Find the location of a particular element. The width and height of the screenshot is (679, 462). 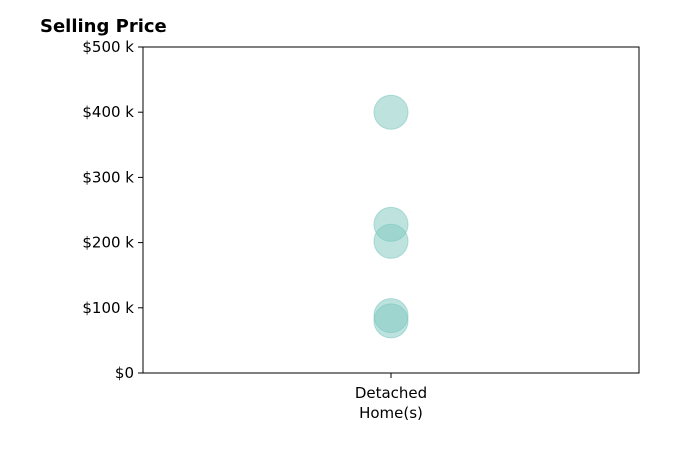

y-tick-label: $500 k is located at coordinates (108, 47).